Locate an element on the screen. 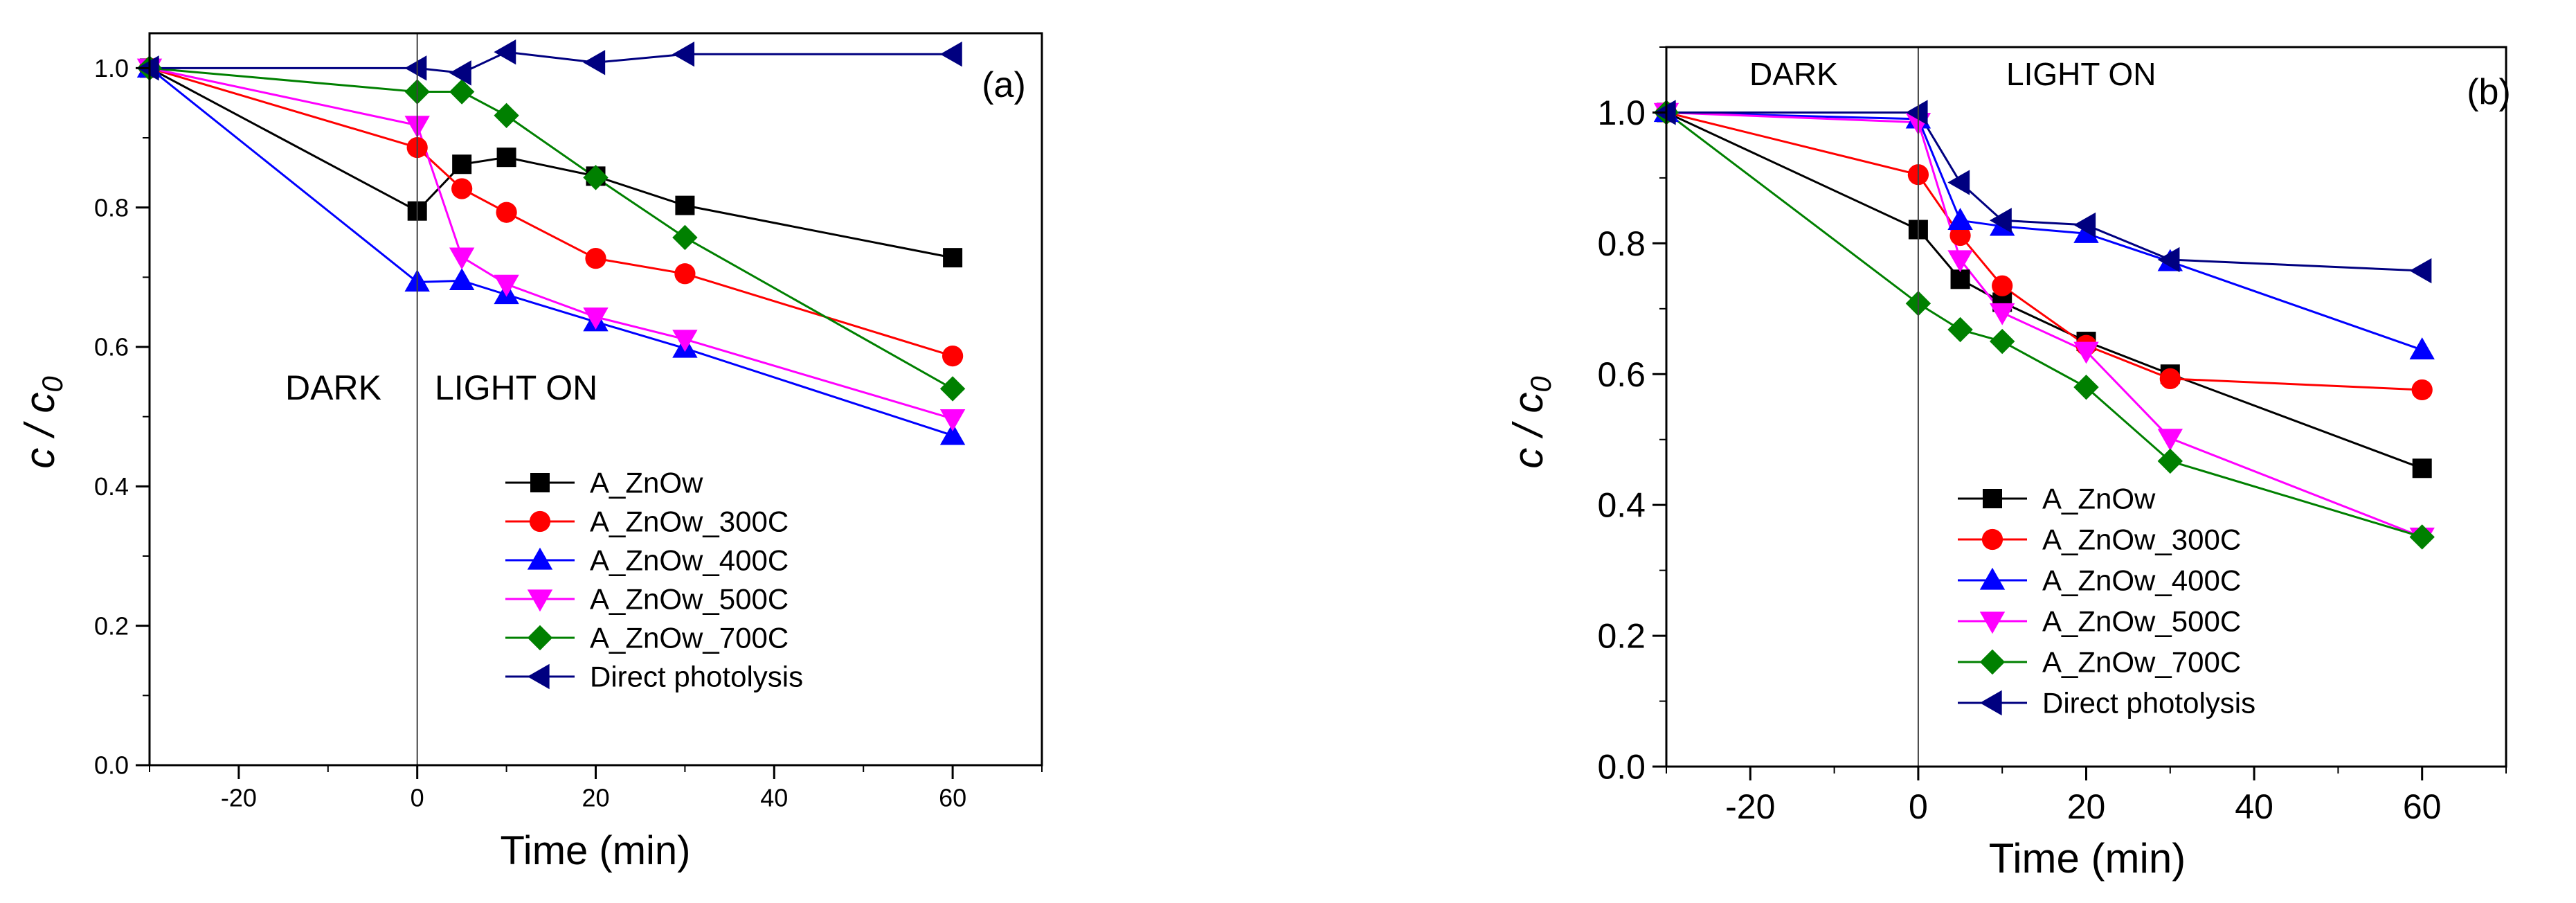  panel-a-ylabel-main: c / c is located at coordinates (40, 431).